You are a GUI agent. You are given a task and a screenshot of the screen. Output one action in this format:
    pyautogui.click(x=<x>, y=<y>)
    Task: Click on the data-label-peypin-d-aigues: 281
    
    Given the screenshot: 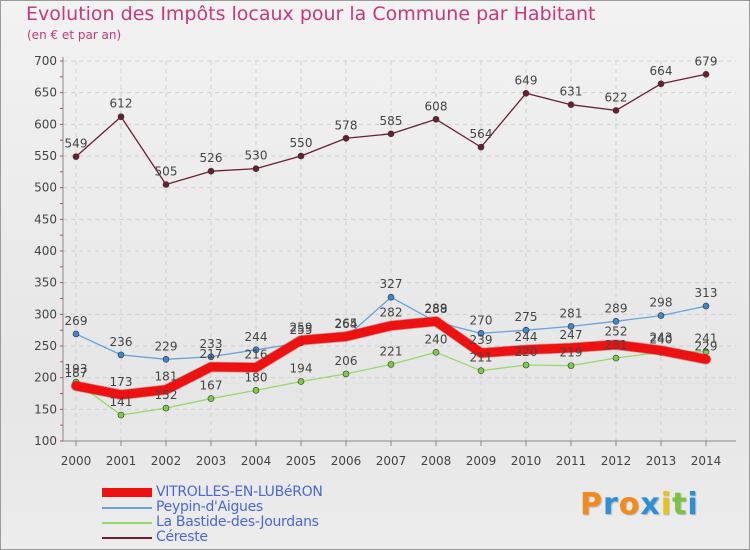 What is the action you would take?
    pyautogui.click(x=571, y=313)
    